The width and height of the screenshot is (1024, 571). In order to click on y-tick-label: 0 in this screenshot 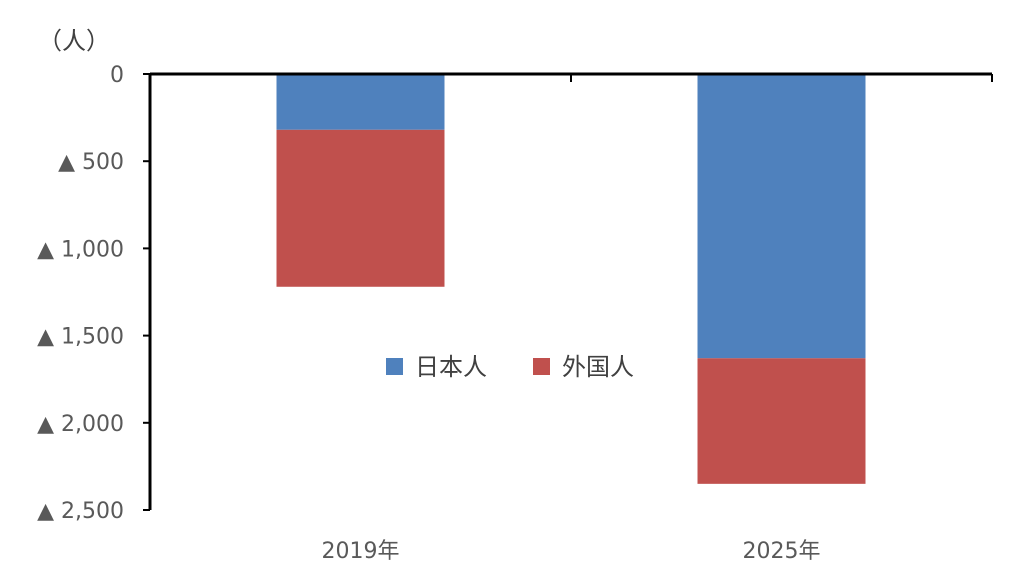, I will do `click(117, 75)`.